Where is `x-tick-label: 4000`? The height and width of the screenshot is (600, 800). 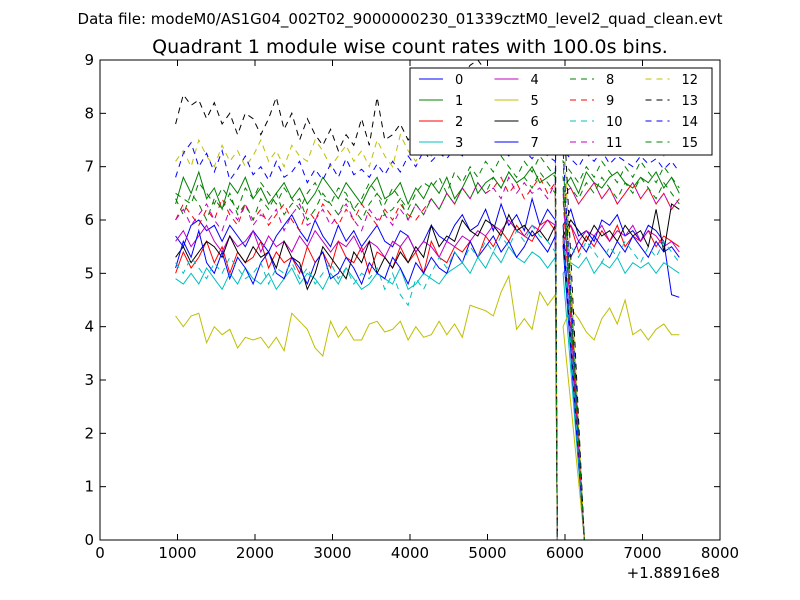
x-tick-label: 4000 is located at coordinates (410, 553).